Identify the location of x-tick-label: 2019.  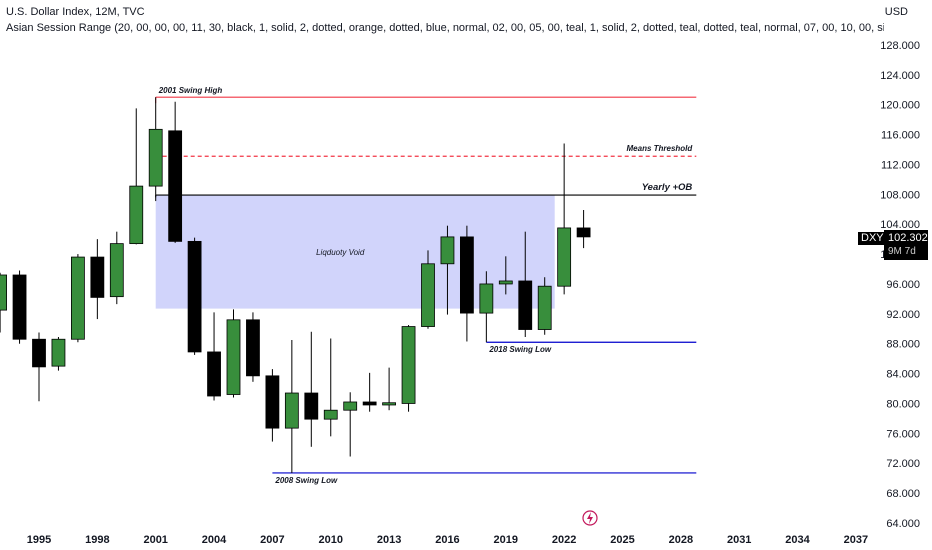
(506, 540).